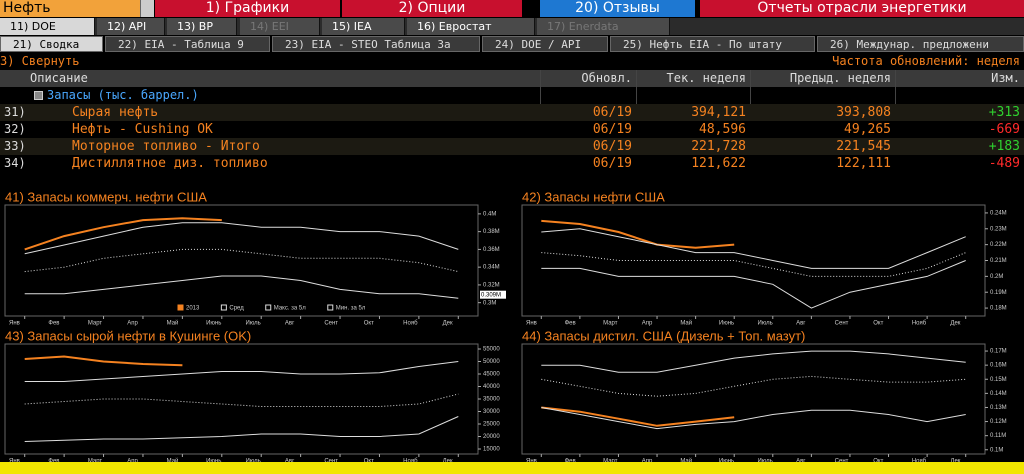  I want to click on y-tick-label: 55000, so click(491, 350).